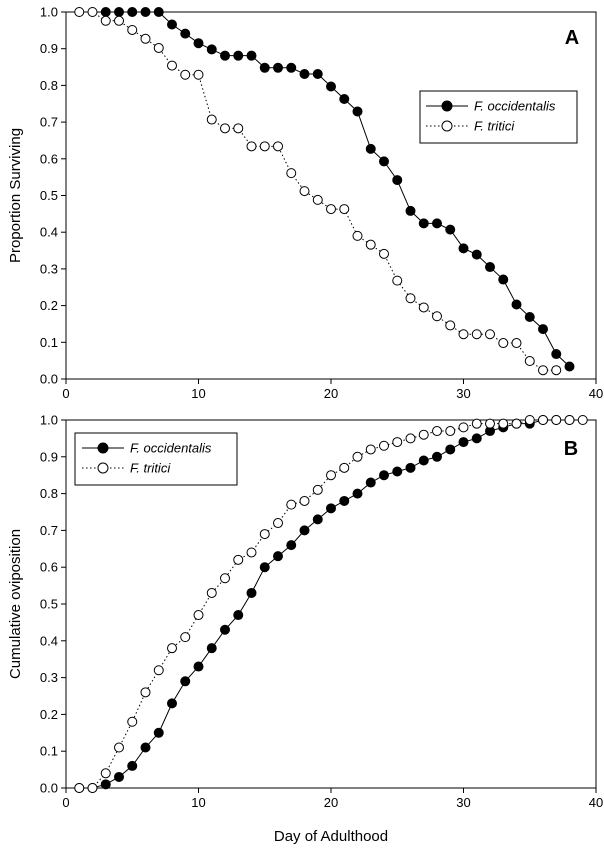 This screenshot has height=850, width=604. Describe the element at coordinates (447, 126) in the screenshot. I see `legend-marker-f-tritici` at that location.